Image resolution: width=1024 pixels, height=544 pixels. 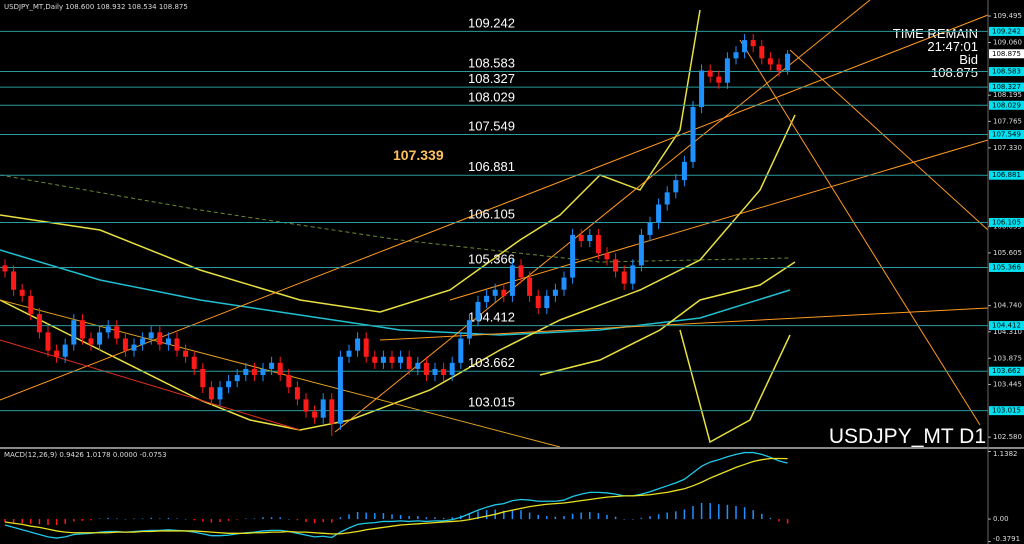 I want to click on y-tick-label: 107.765, so click(x=1007, y=121).